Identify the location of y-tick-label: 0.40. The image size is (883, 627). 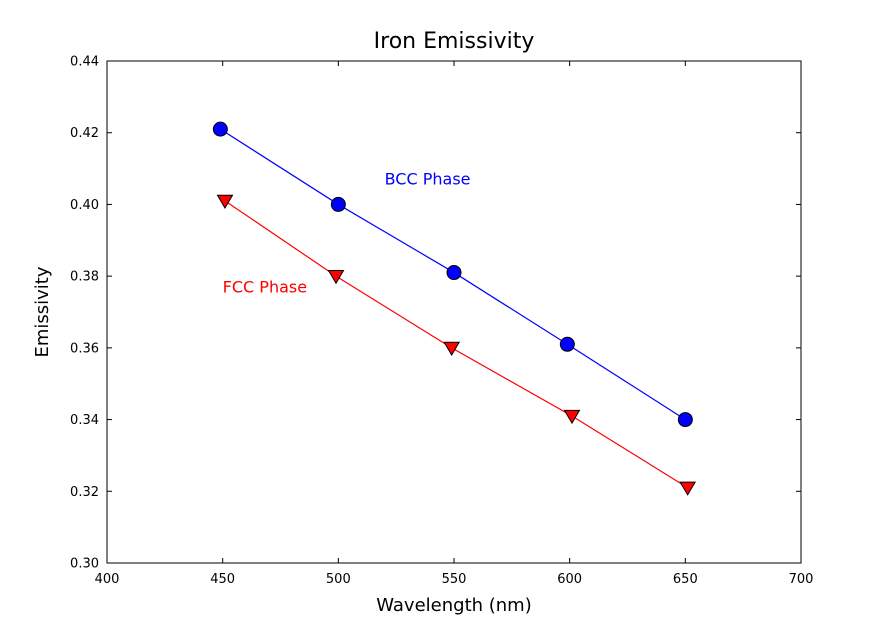
(84, 205).